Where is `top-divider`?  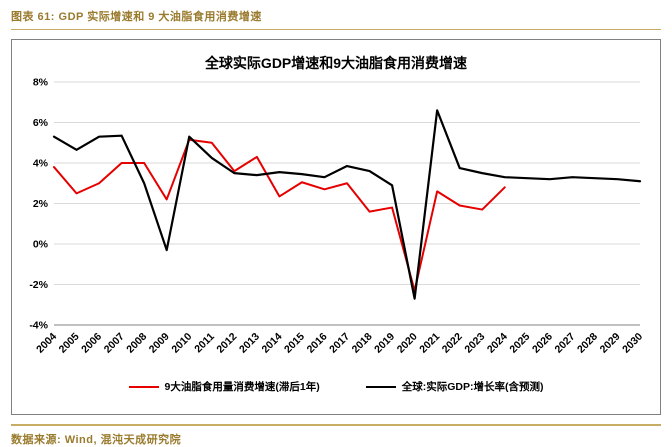 top-divider is located at coordinates (336, 29).